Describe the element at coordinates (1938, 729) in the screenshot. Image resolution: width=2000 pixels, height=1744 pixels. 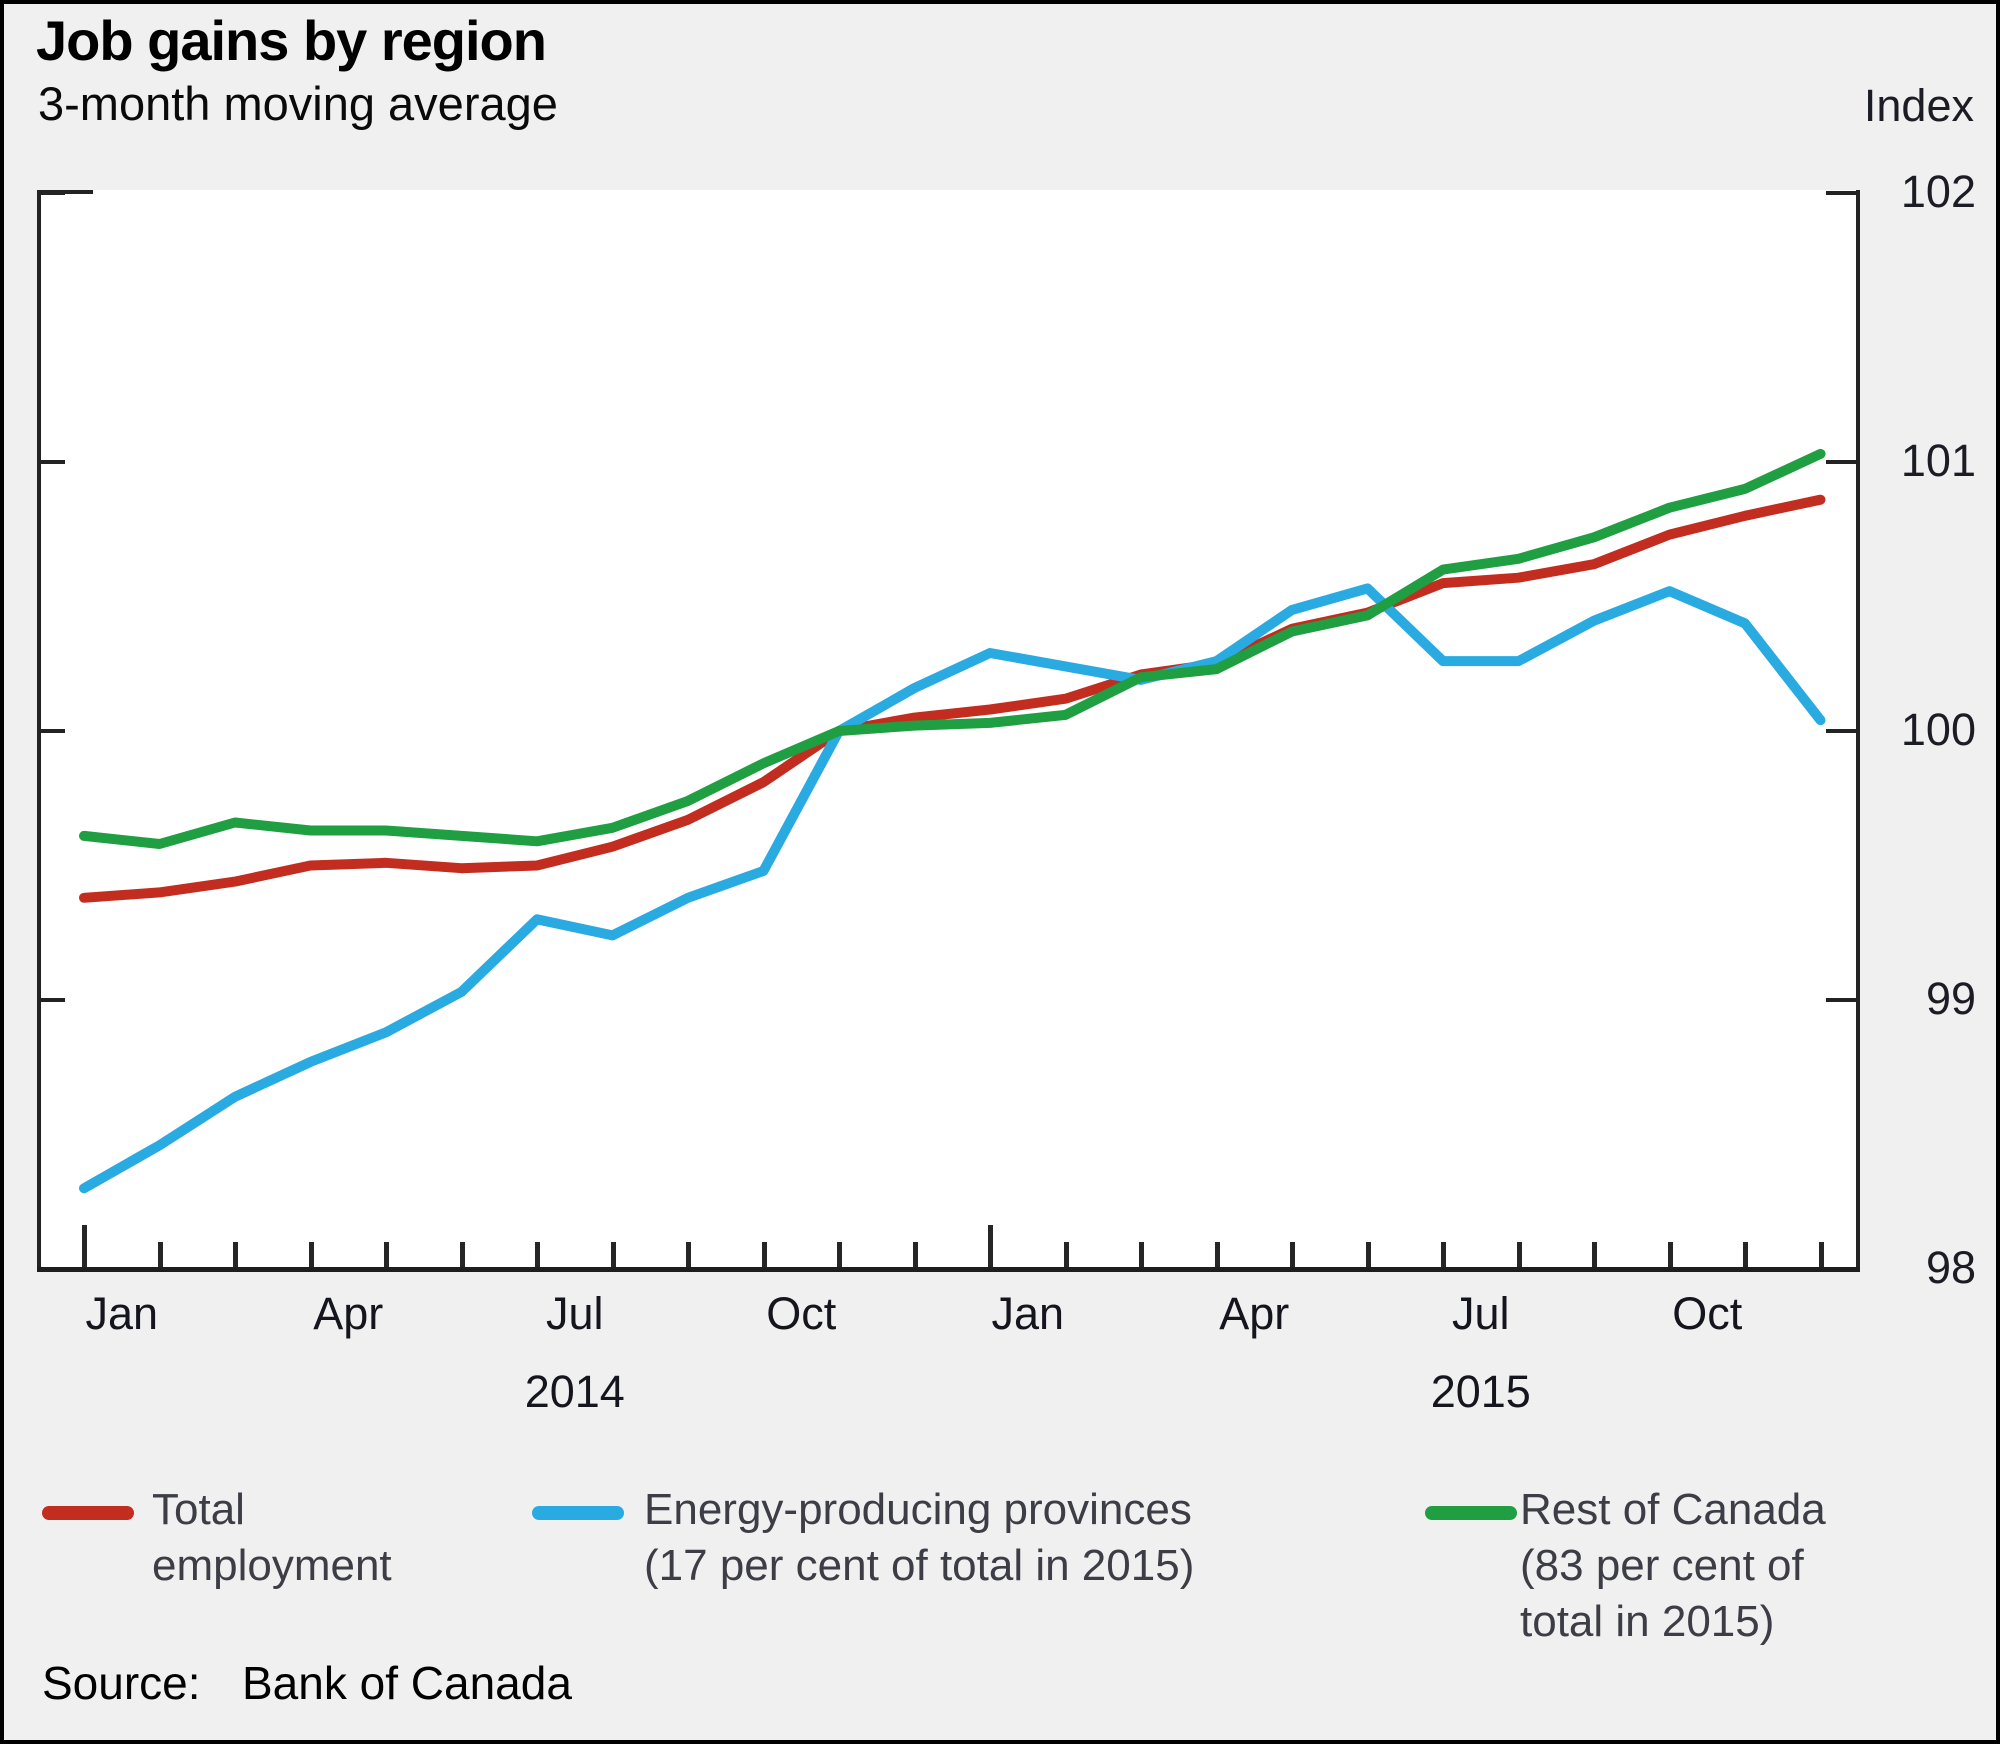
I see `y-tick-label: 100` at that location.